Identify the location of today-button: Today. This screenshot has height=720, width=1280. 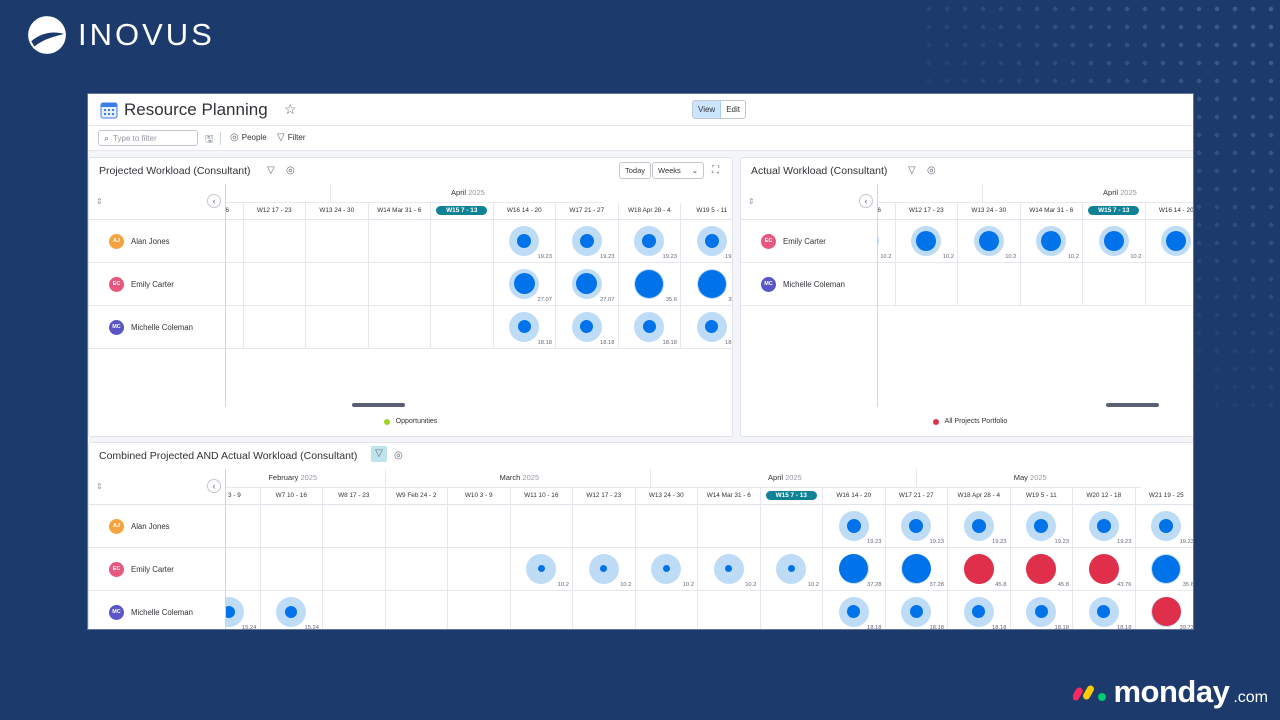
(635, 170).